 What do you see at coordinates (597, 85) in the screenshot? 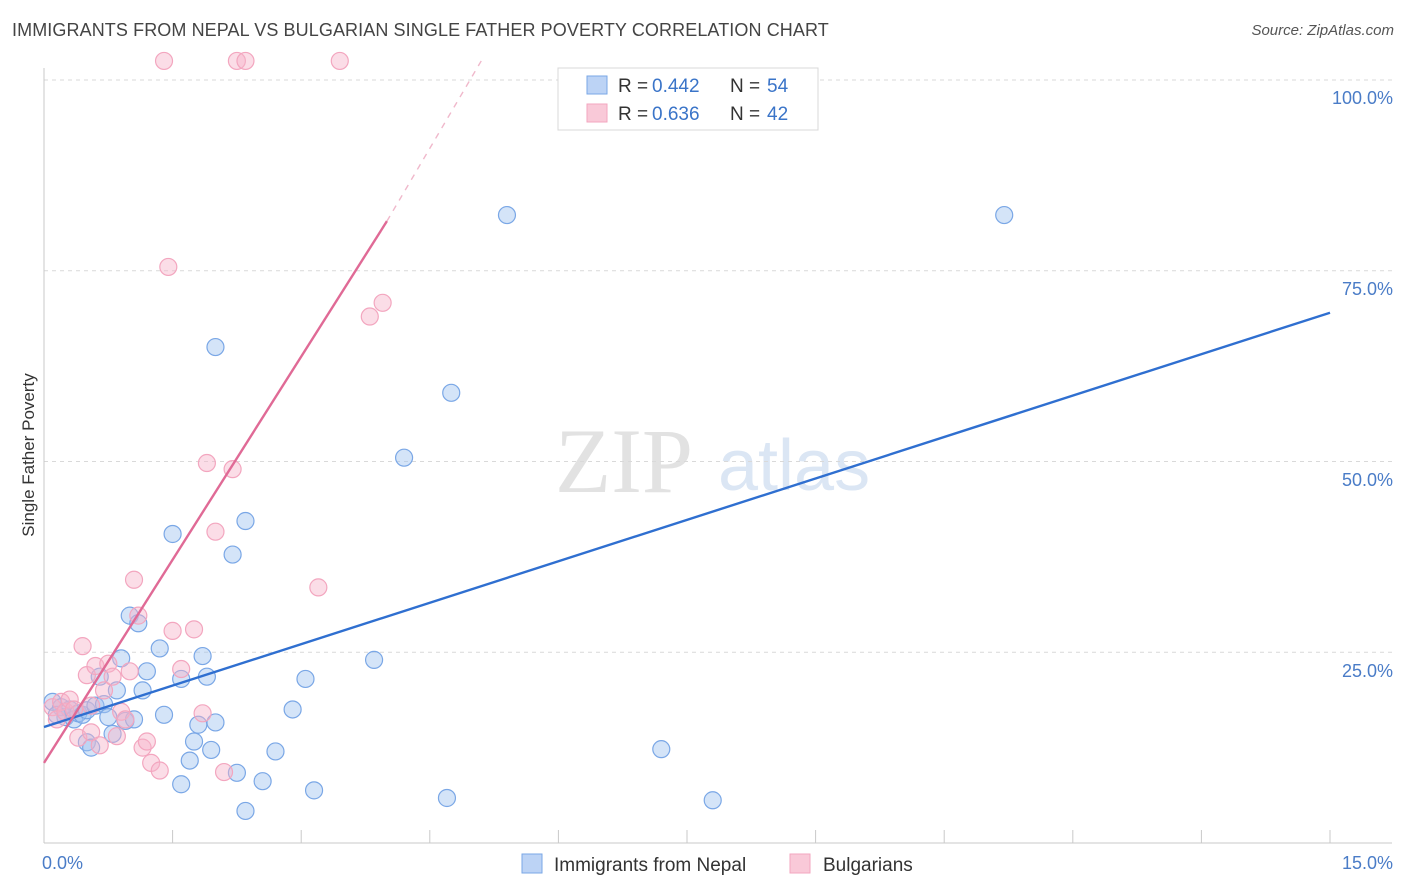
I see `legend-swatch-nepal` at bounding box center [597, 85].